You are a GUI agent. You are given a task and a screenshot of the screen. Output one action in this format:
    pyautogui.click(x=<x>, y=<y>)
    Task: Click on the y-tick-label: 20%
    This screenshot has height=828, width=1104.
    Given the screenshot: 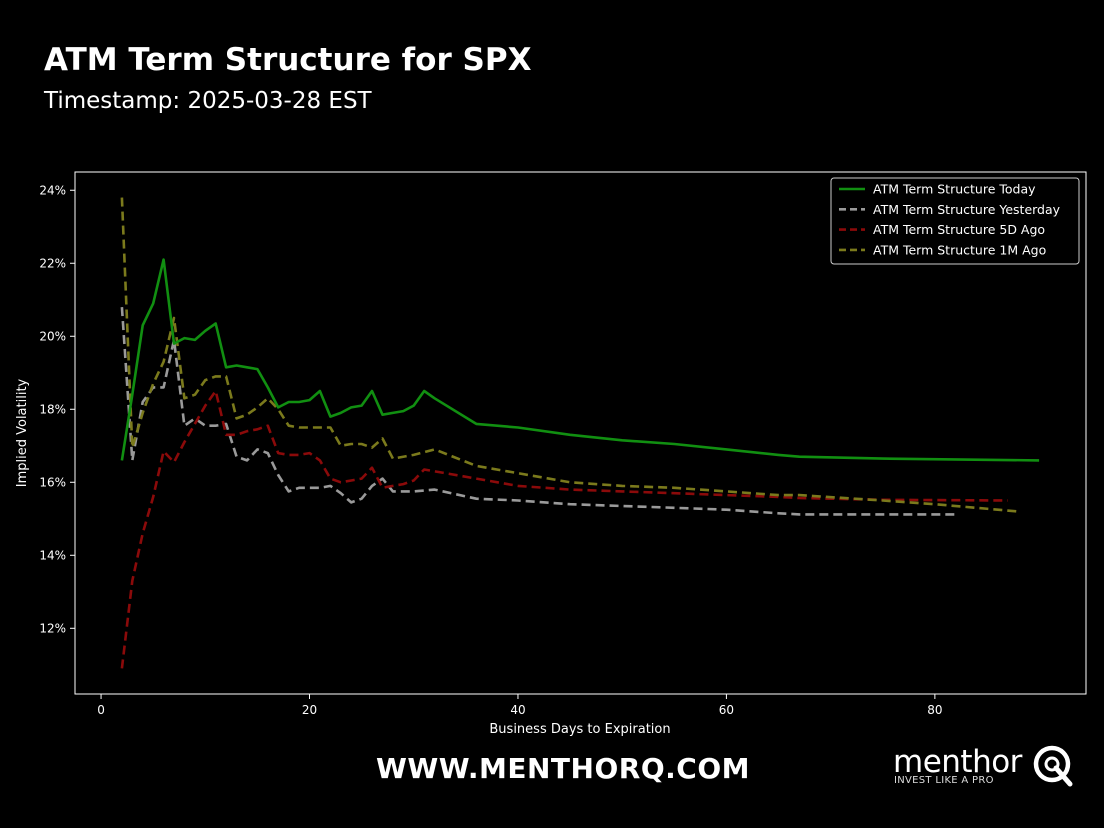 What is the action you would take?
    pyautogui.click(x=52, y=336)
    